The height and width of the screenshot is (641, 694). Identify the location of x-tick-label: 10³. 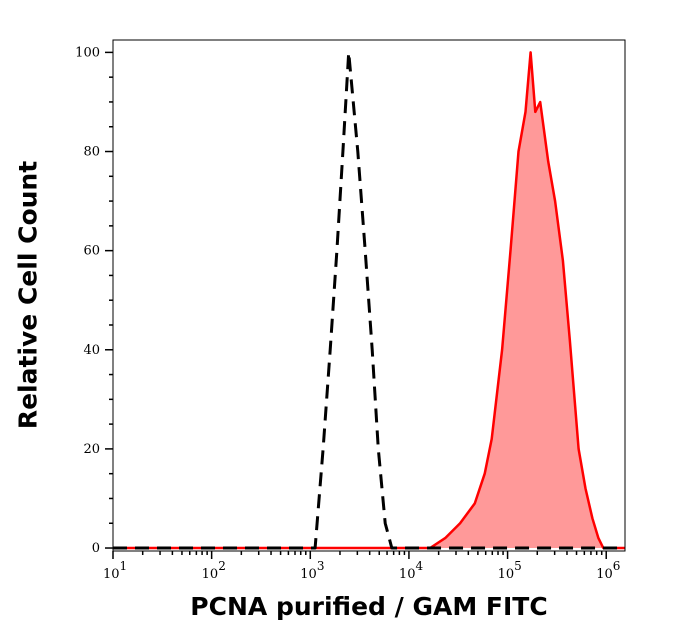
(312, 570).